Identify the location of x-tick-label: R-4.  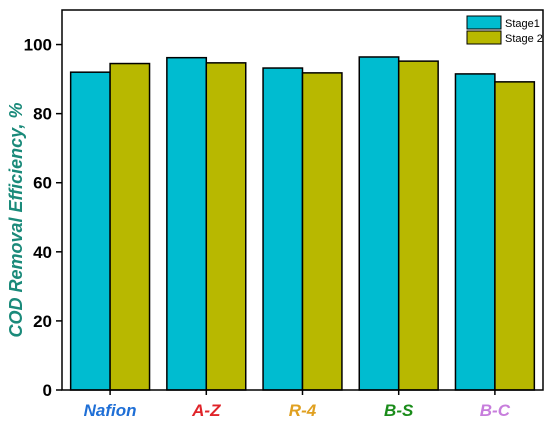
(303, 410).